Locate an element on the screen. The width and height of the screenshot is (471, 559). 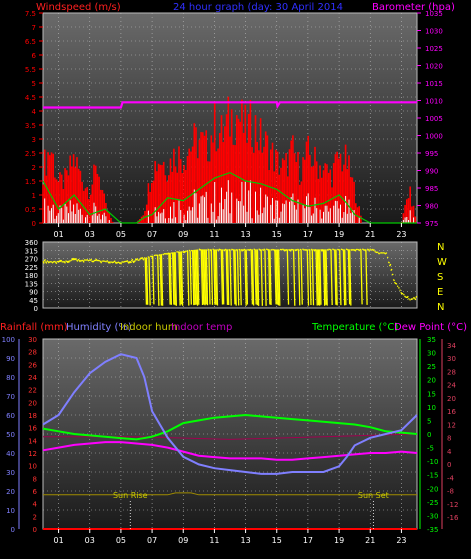
rain-tick-label: 18 is located at coordinates (32, 416).